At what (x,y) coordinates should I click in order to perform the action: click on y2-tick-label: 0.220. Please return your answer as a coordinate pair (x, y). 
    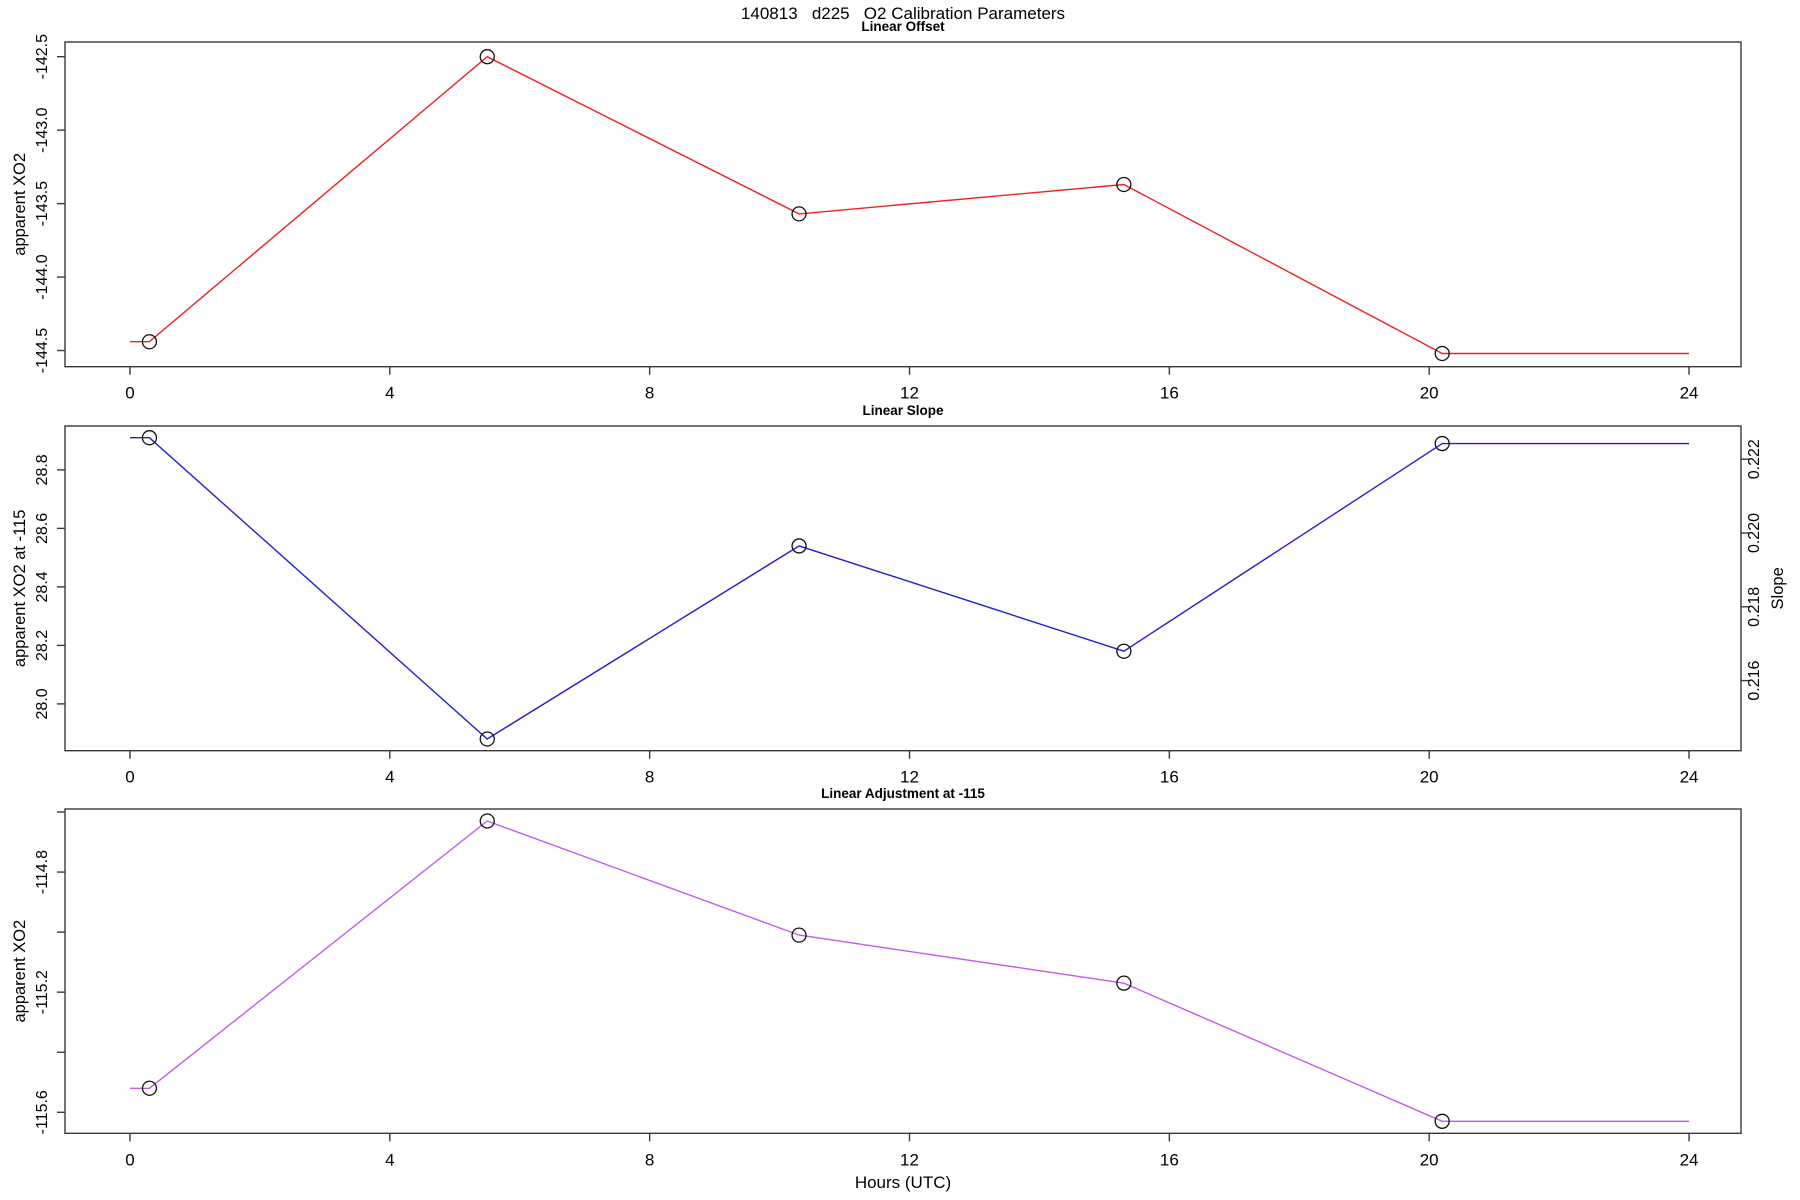
    Looking at the image, I should click on (1754, 533).